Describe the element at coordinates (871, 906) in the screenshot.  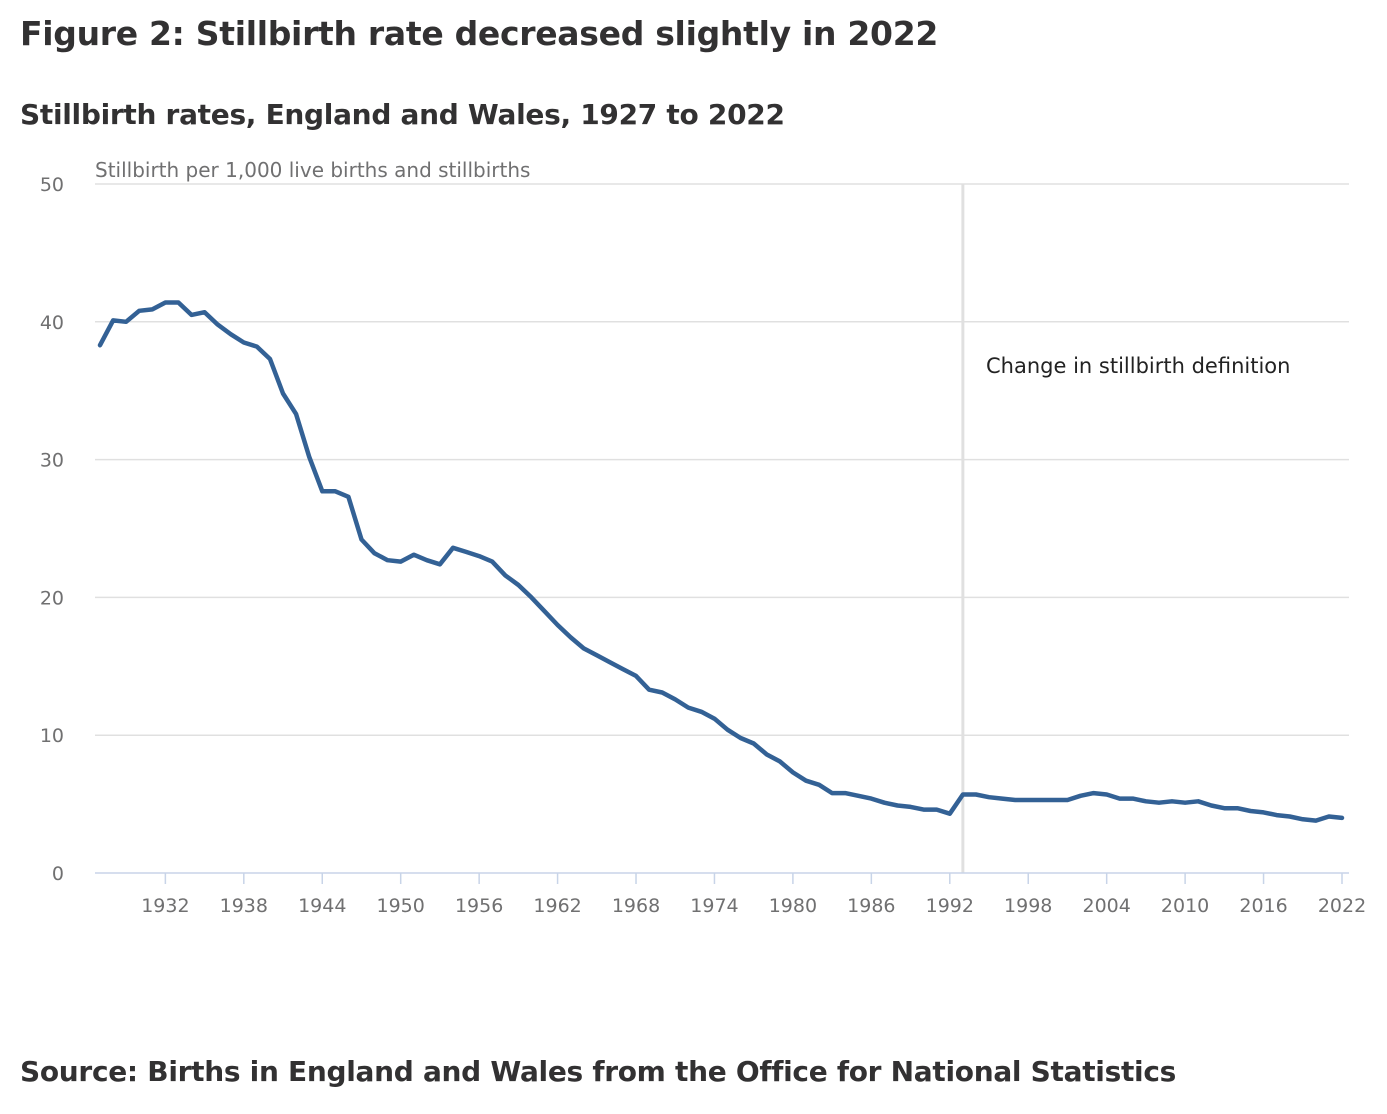
I see `x-tick-label: 1986` at that location.